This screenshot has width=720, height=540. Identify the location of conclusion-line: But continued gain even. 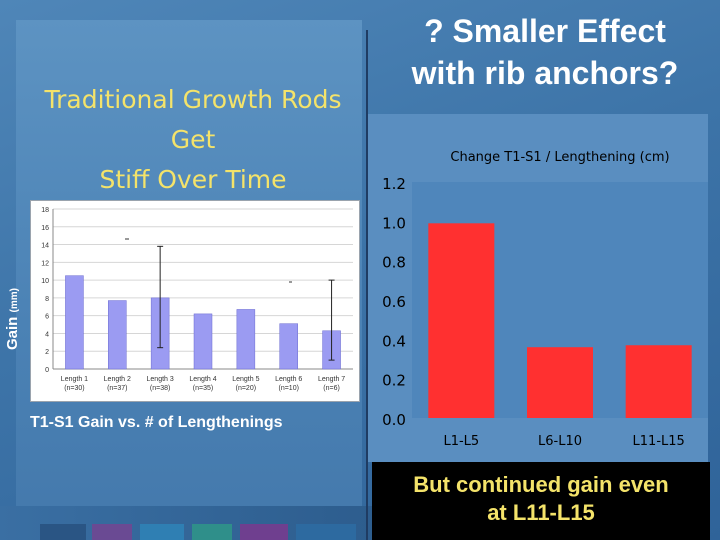
(541, 484).